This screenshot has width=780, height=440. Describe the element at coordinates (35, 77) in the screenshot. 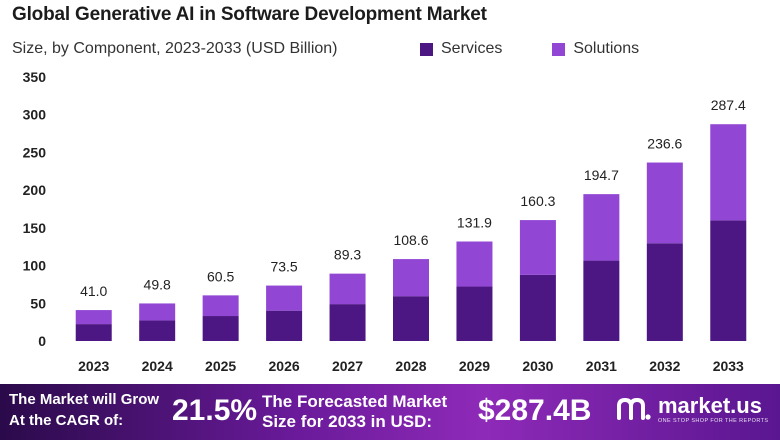

I see `y-tick-label: 350` at that location.